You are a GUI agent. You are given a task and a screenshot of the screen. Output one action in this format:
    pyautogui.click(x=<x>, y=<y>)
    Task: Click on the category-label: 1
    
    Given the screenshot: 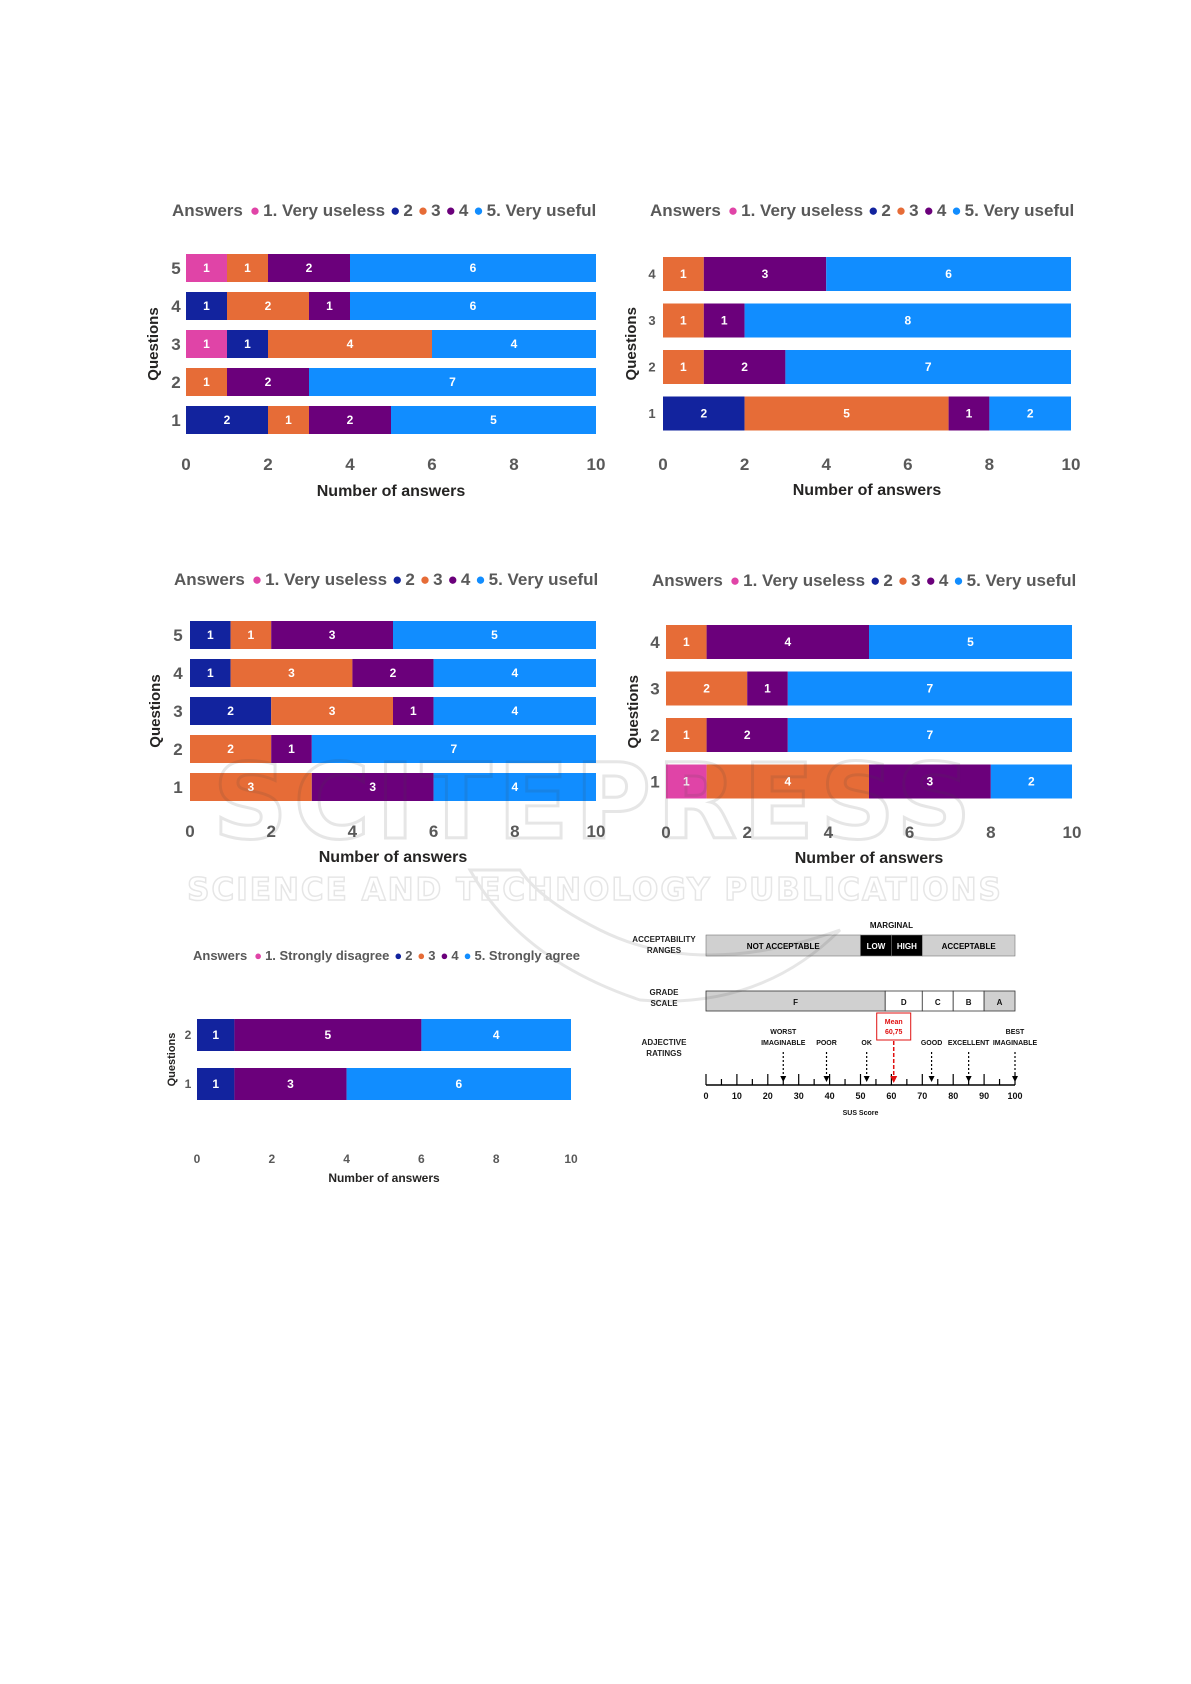 What is the action you would take?
    pyautogui.click(x=654, y=781)
    